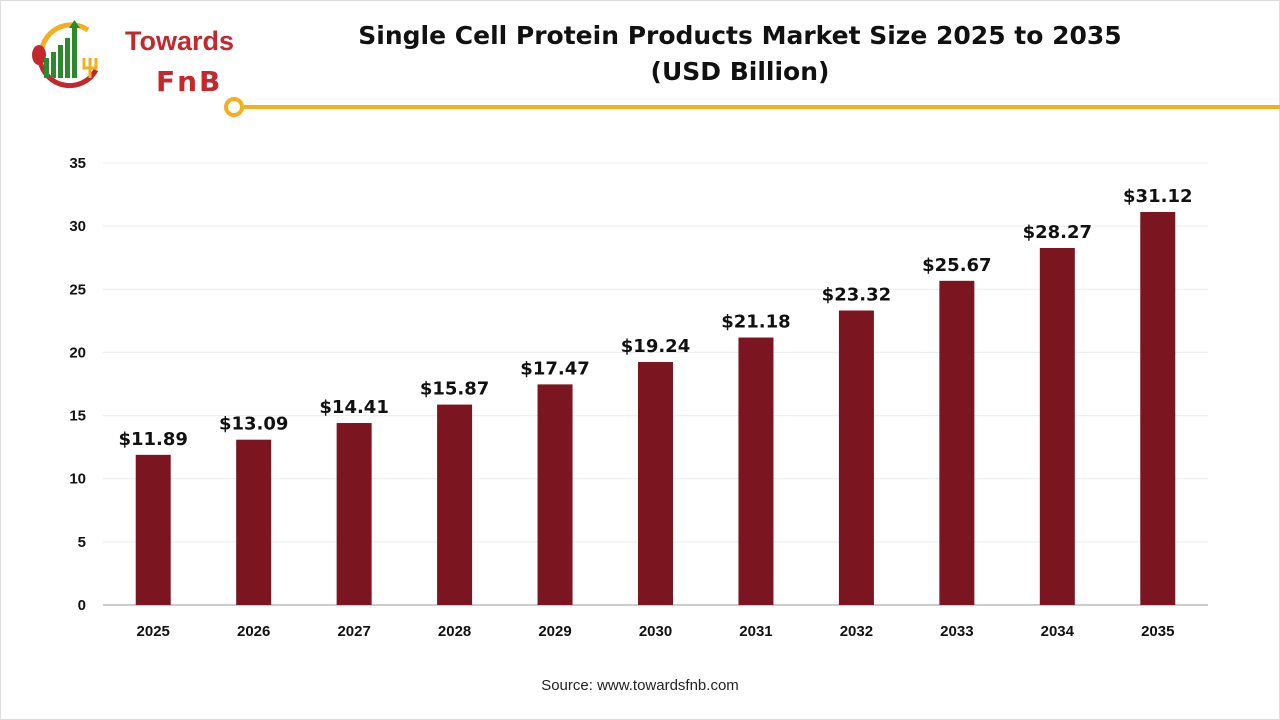 This screenshot has height=720, width=1280. Describe the element at coordinates (640, 685) in the screenshot. I see `source-note: Source: www.towardsfnb.com` at that location.